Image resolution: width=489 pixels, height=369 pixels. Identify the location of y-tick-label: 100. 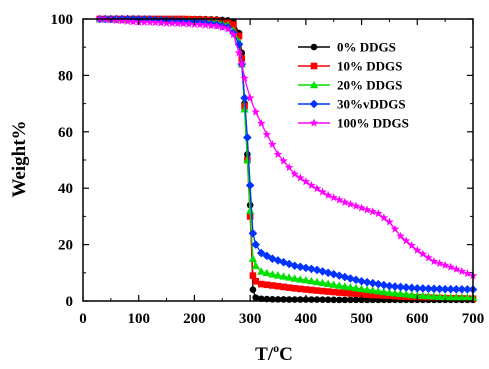
(62, 20).